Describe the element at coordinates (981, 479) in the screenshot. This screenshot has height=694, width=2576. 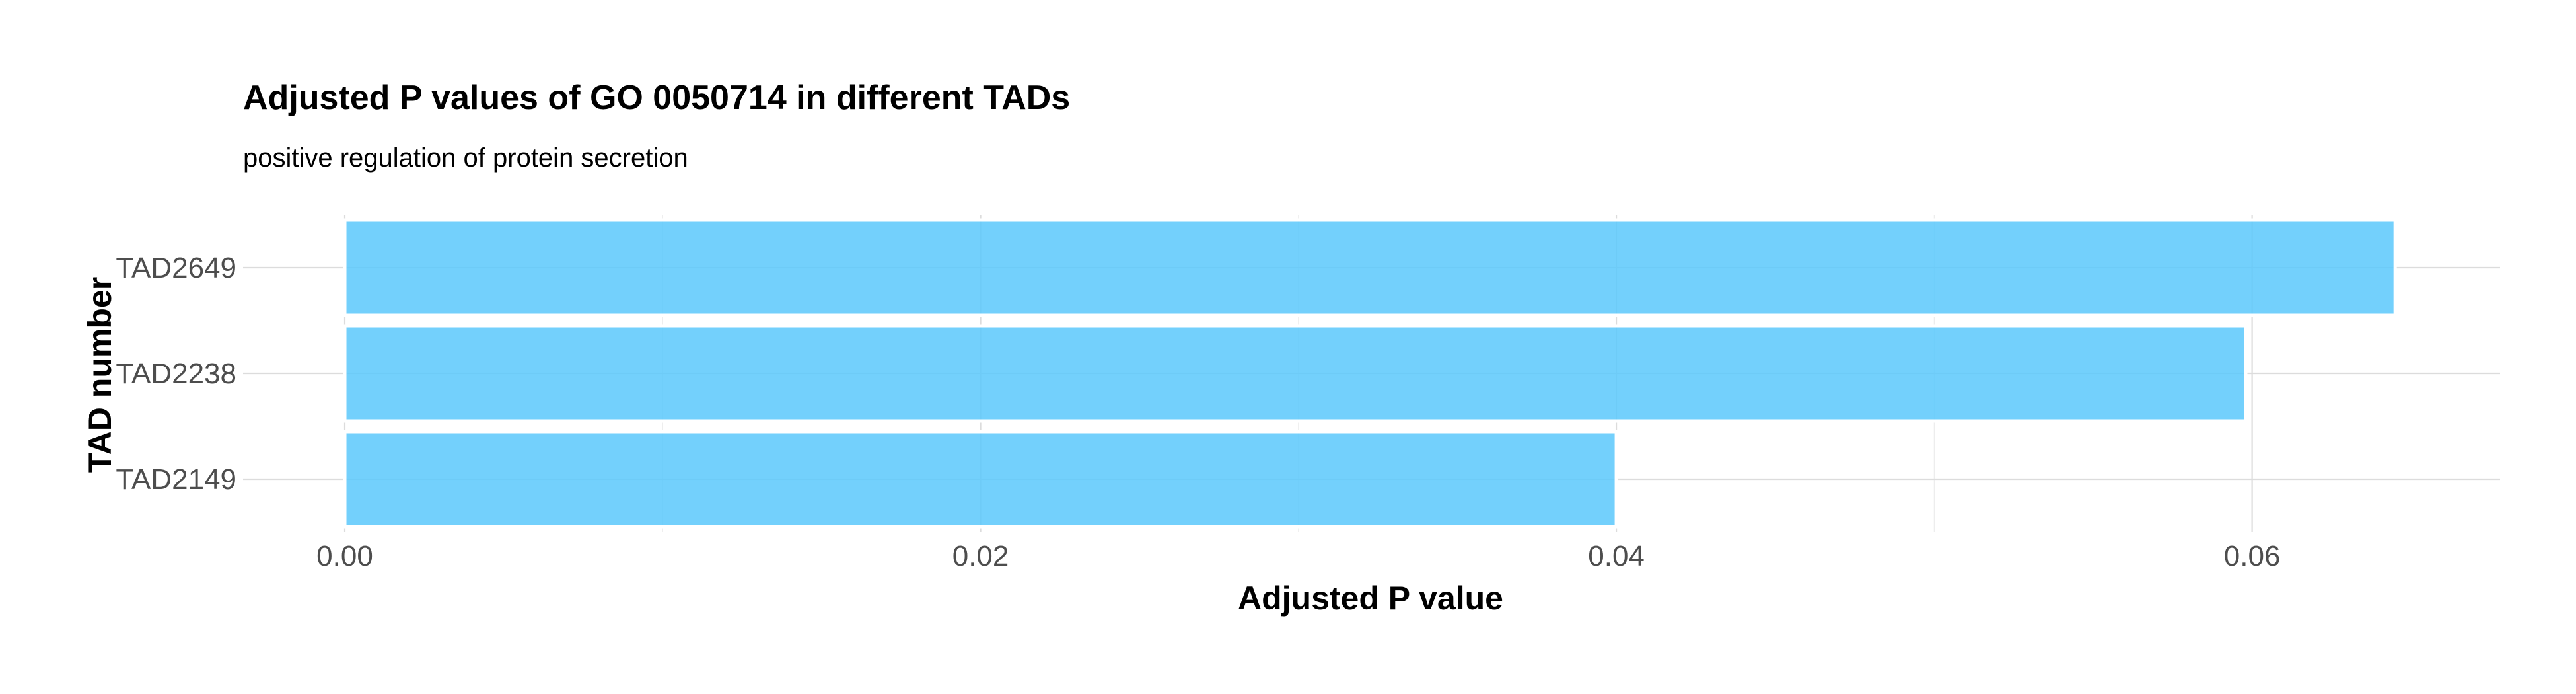
I see `bar-tad2149` at that location.